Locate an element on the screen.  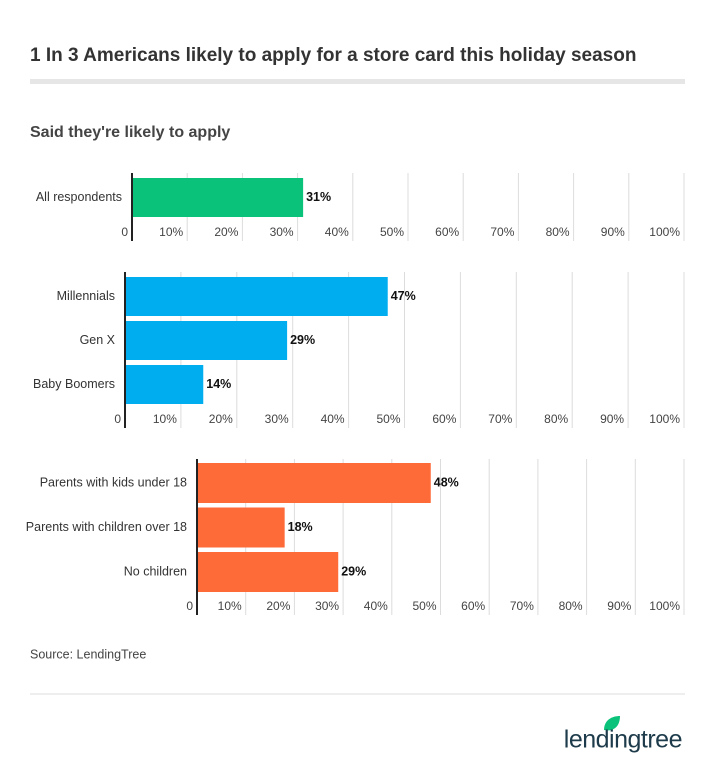
value-label: 31% is located at coordinates (318, 197).